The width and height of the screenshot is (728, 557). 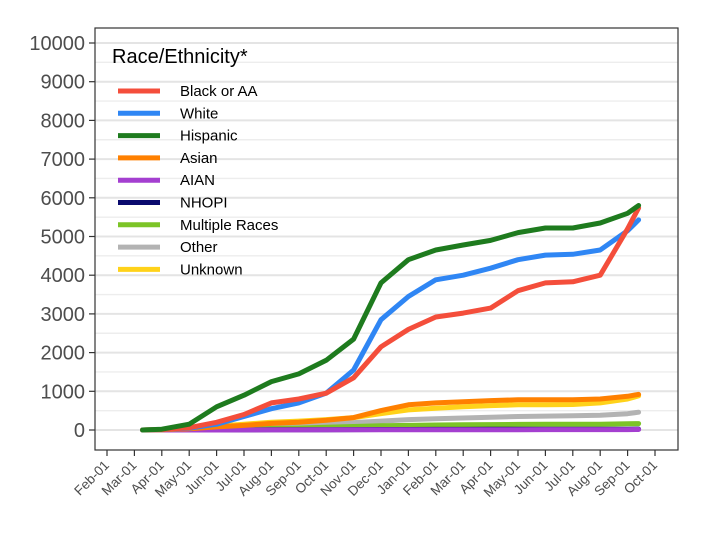 What do you see at coordinates (178, 136) in the screenshot?
I see `legend-item: Hispanic` at bounding box center [178, 136].